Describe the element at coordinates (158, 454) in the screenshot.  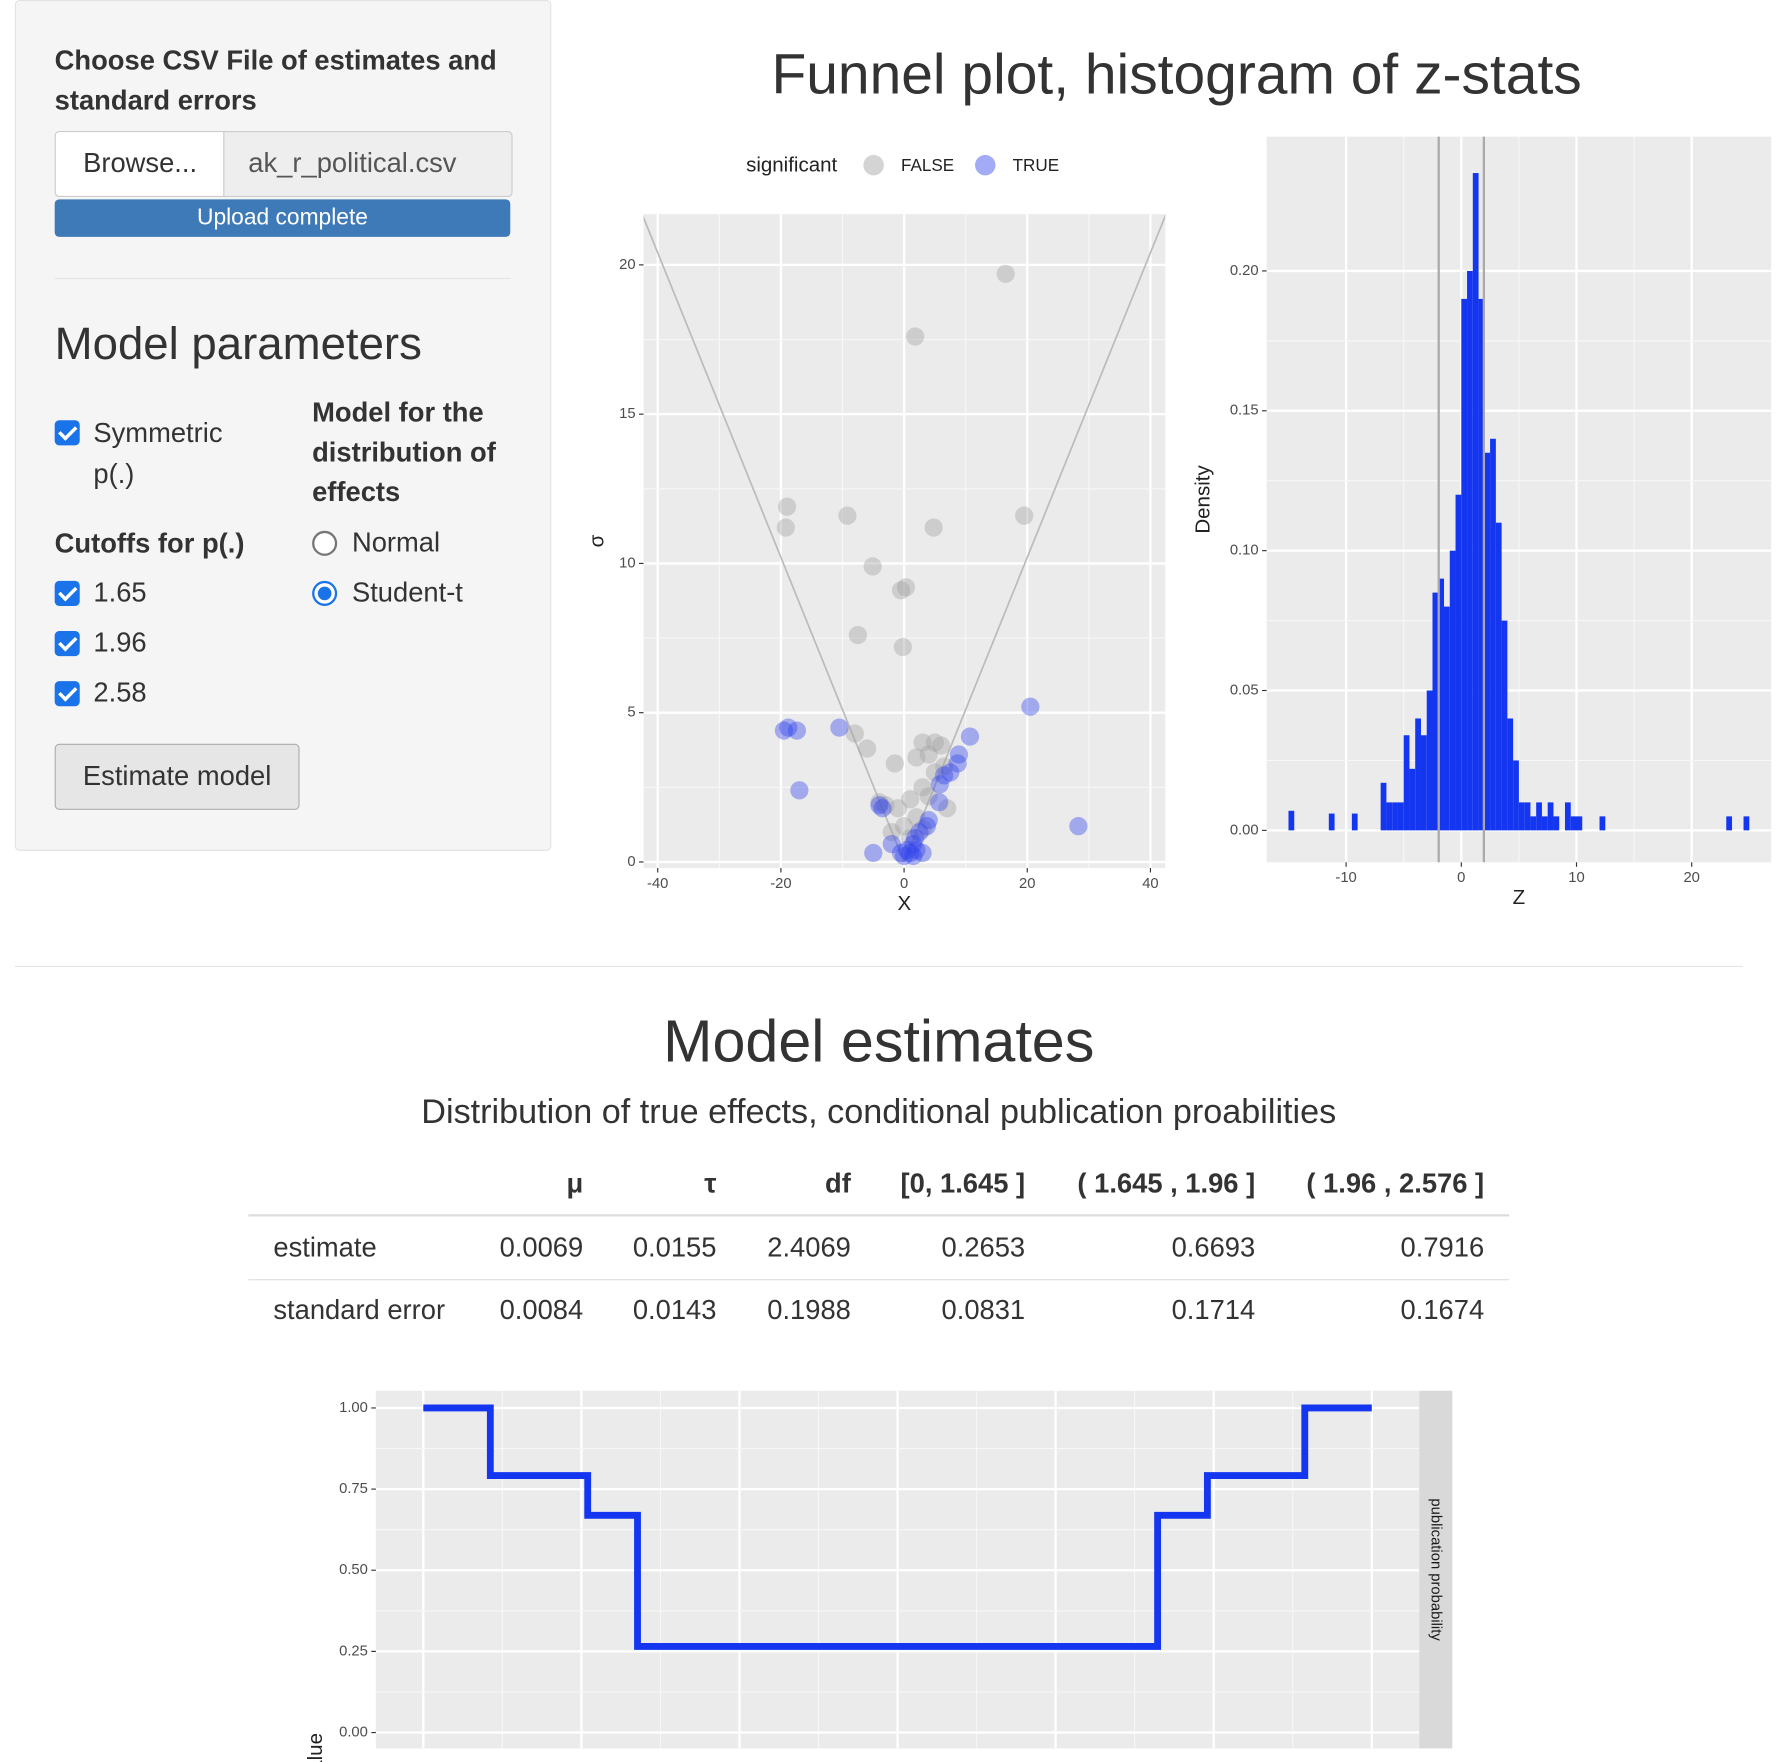
I see `symmetric-label: Symmetric p(.)` at that location.